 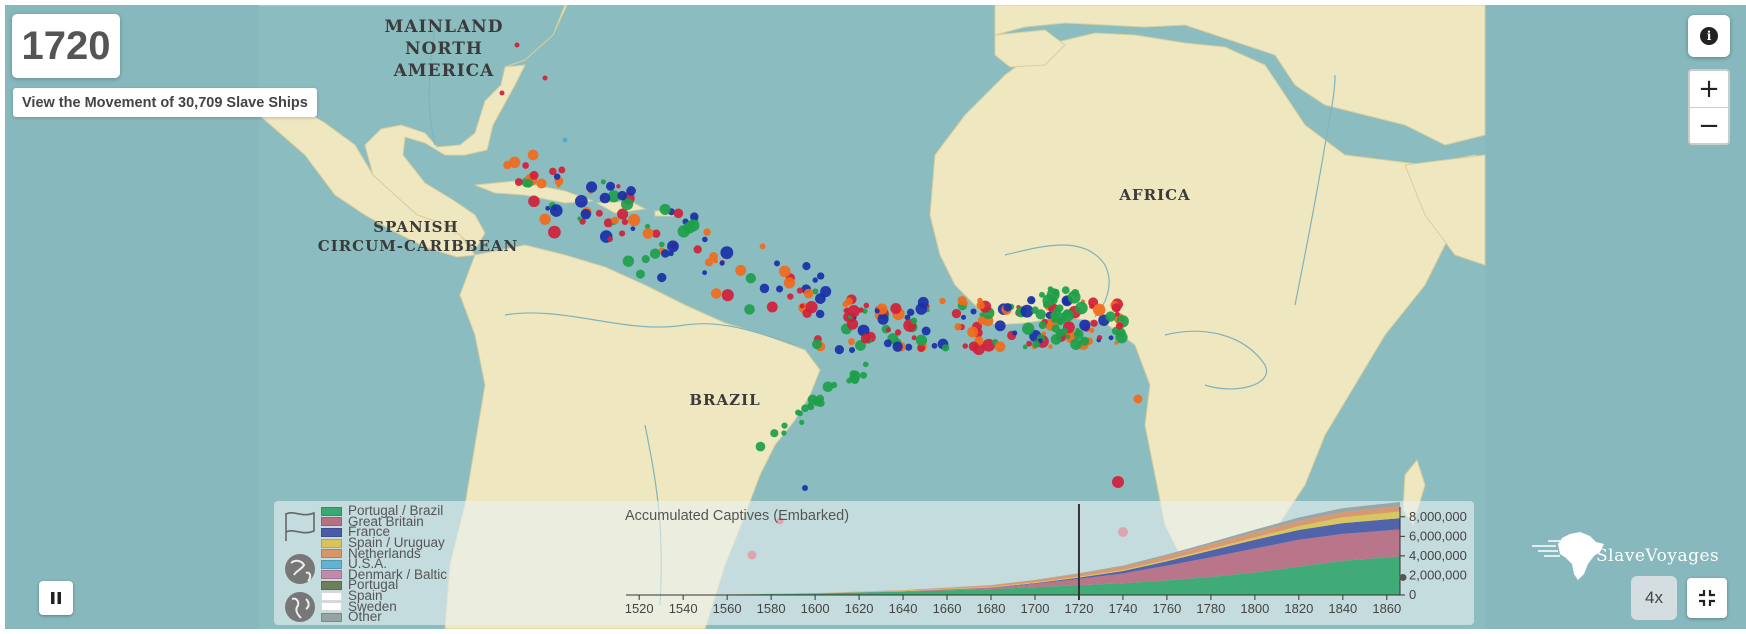 I want to click on legend-item: Portugal, so click(x=401, y=585).